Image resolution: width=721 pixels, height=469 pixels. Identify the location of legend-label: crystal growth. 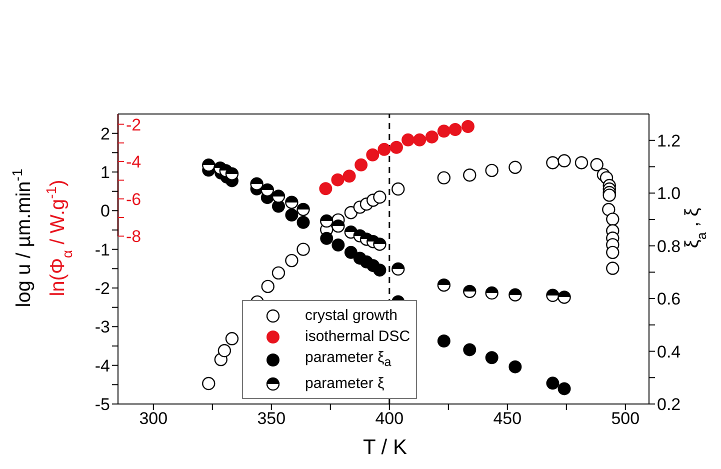
(351, 315).